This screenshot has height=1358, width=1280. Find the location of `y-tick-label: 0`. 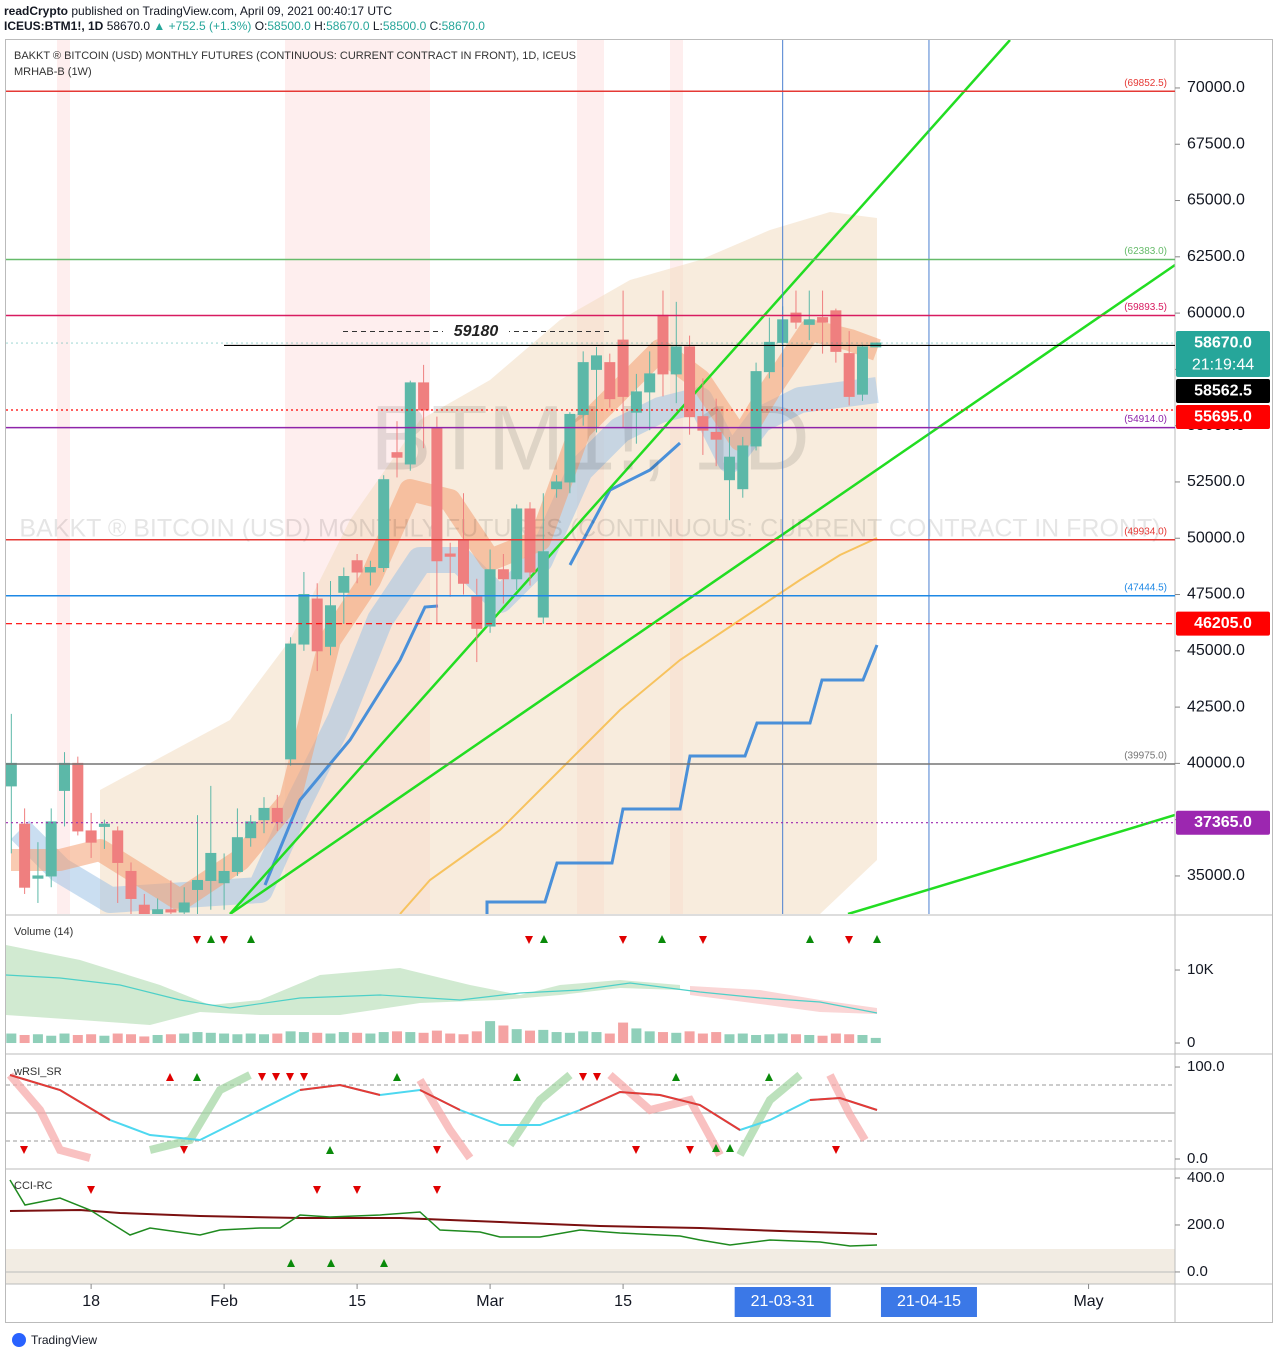

y-tick-label: 0 is located at coordinates (1191, 1042).